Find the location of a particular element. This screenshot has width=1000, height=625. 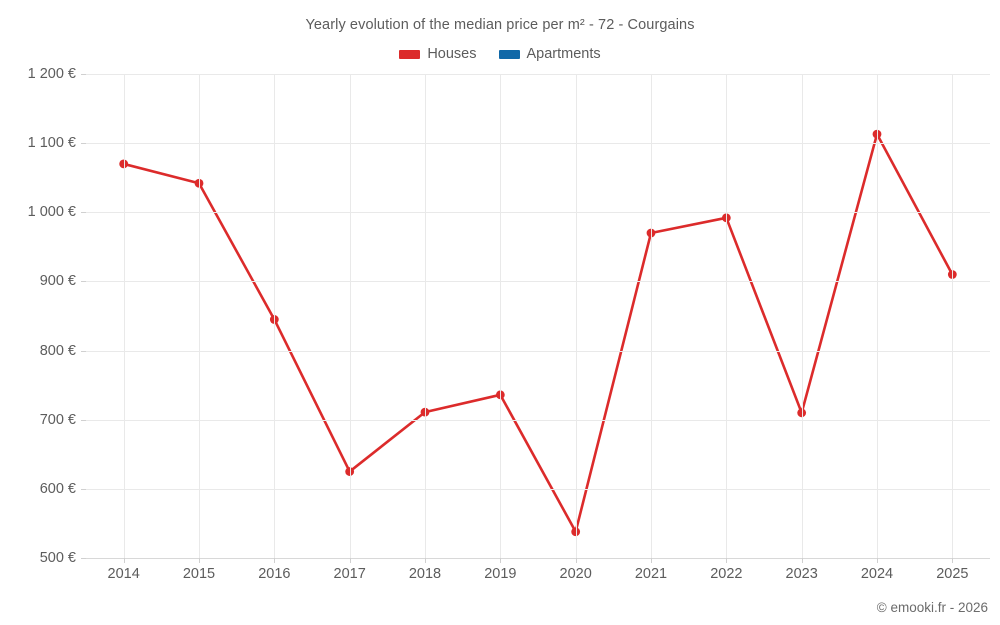

x-axis-tick-label: 2022 is located at coordinates (726, 574).